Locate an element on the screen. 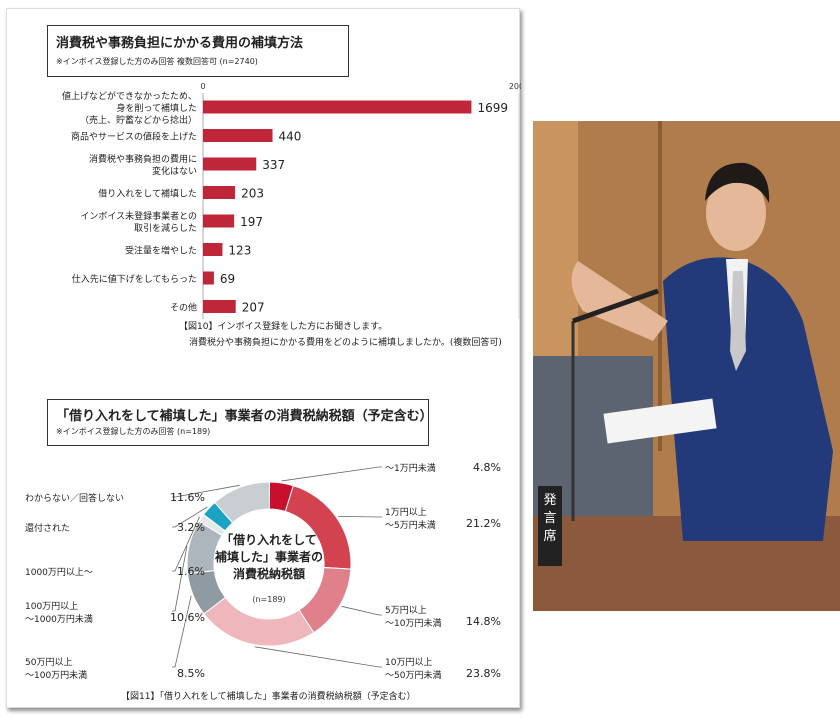 This screenshot has height=720, width=840. nameplate is located at coordinates (550, 526).